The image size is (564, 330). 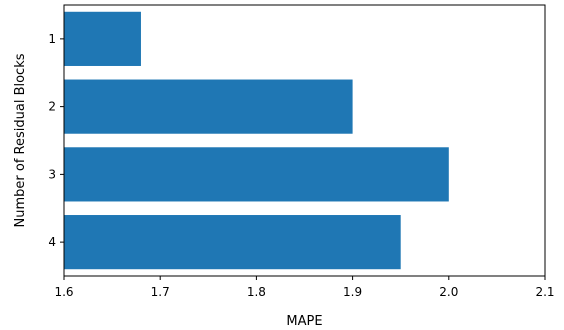 I want to click on x-tick-label: 2.1, so click(x=544, y=292).